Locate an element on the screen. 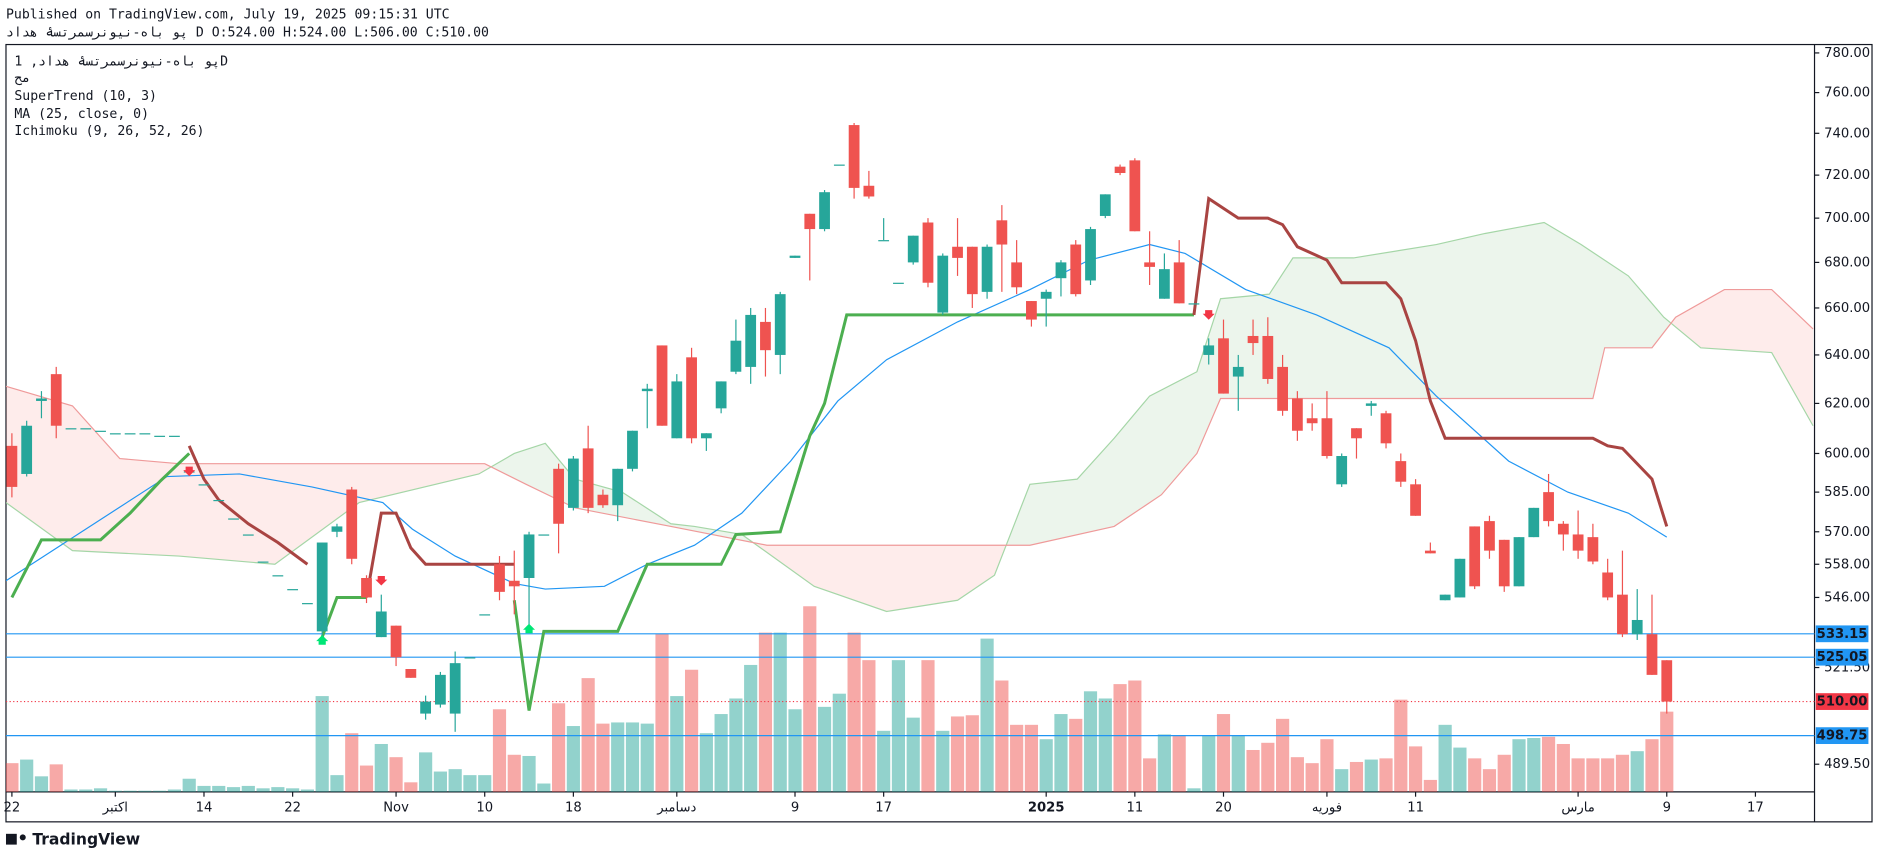  indicator-label: SuperTrend (10, 3) is located at coordinates (85, 96).